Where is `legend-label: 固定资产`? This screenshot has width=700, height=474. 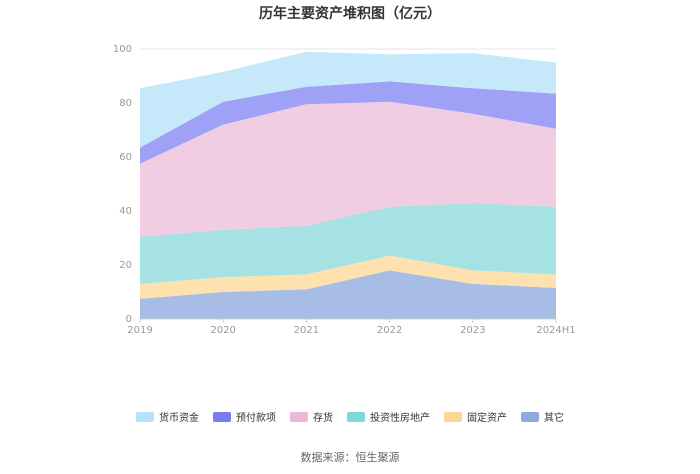
legend-label: 固定资产 is located at coordinates (487, 417).